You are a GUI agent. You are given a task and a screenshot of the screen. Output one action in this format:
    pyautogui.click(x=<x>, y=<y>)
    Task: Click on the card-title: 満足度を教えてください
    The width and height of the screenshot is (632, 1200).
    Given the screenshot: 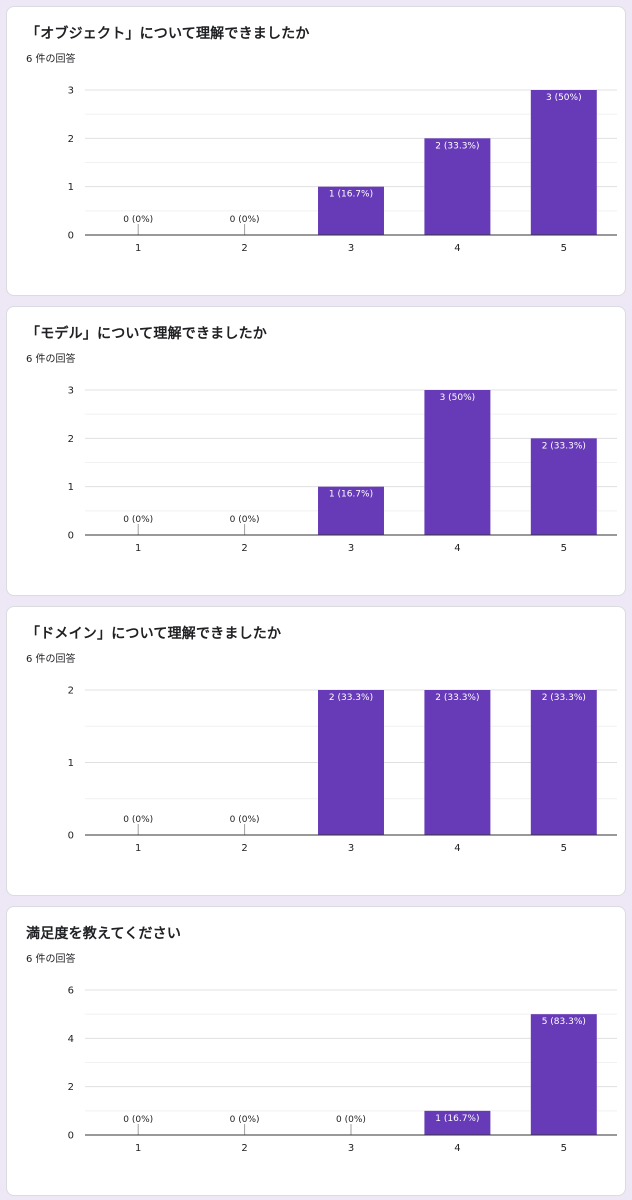 What is the action you would take?
    pyautogui.click(x=104, y=934)
    